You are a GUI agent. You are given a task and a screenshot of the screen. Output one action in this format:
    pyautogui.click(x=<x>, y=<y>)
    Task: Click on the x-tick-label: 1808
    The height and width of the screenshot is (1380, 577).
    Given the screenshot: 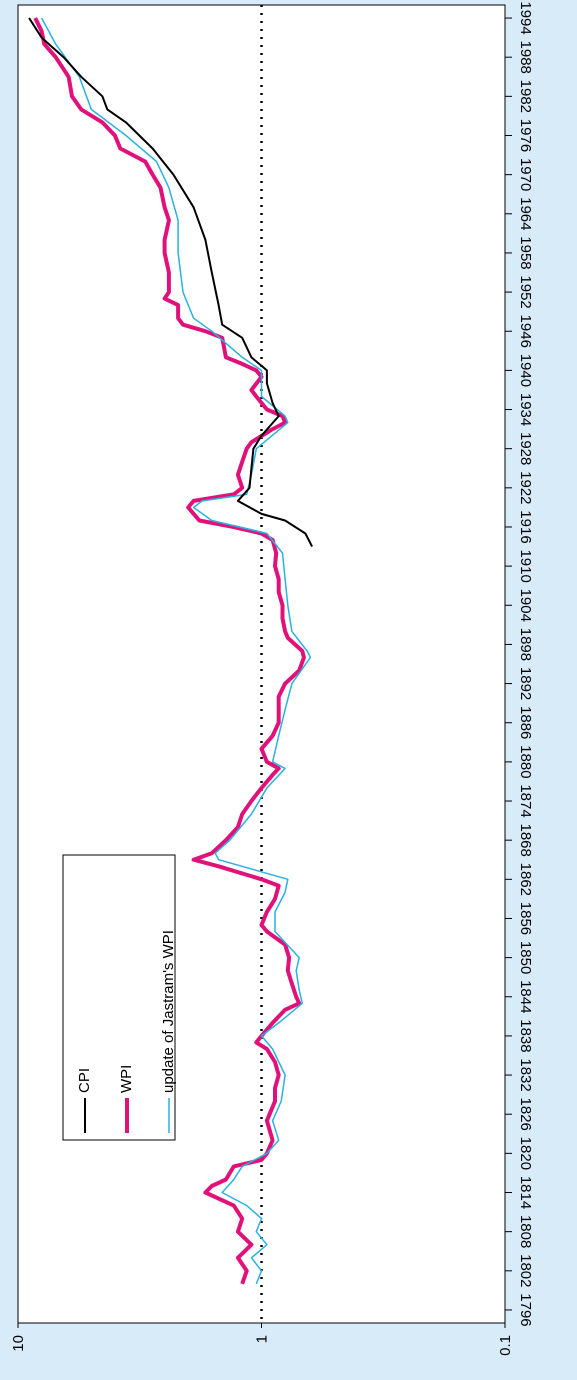 What is the action you would take?
    pyautogui.click(x=525, y=1231)
    